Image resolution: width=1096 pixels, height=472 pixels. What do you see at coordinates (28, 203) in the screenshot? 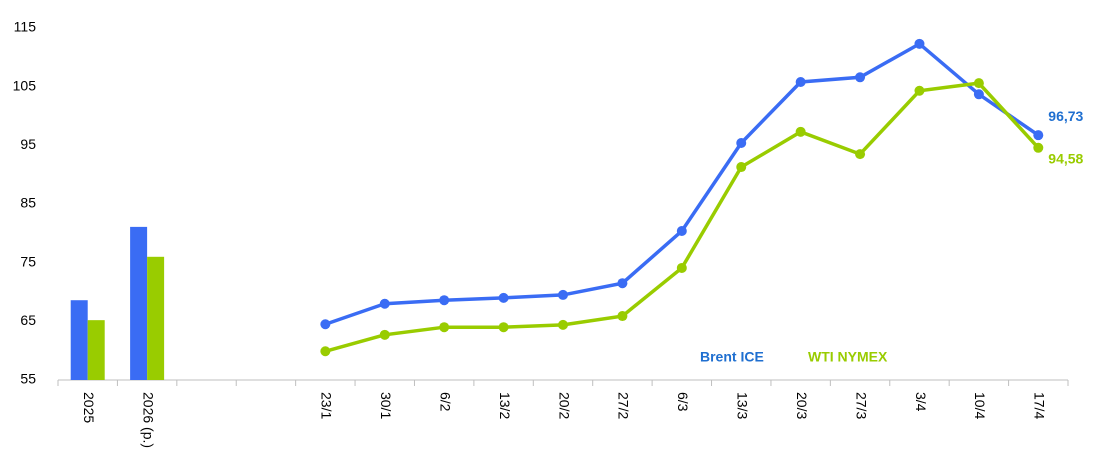
I see `y-tick-label: 85` at bounding box center [28, 203].